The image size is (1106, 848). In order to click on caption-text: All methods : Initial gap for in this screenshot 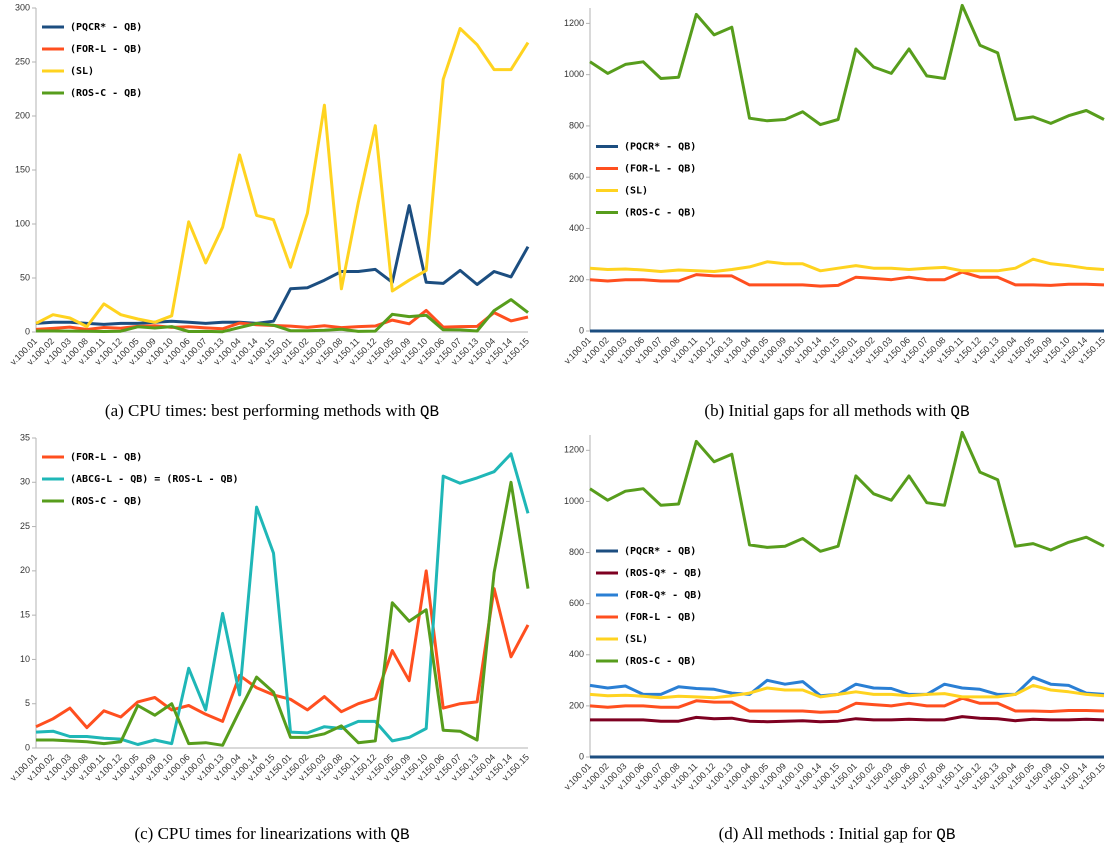, I will do `click(837, 833)`.